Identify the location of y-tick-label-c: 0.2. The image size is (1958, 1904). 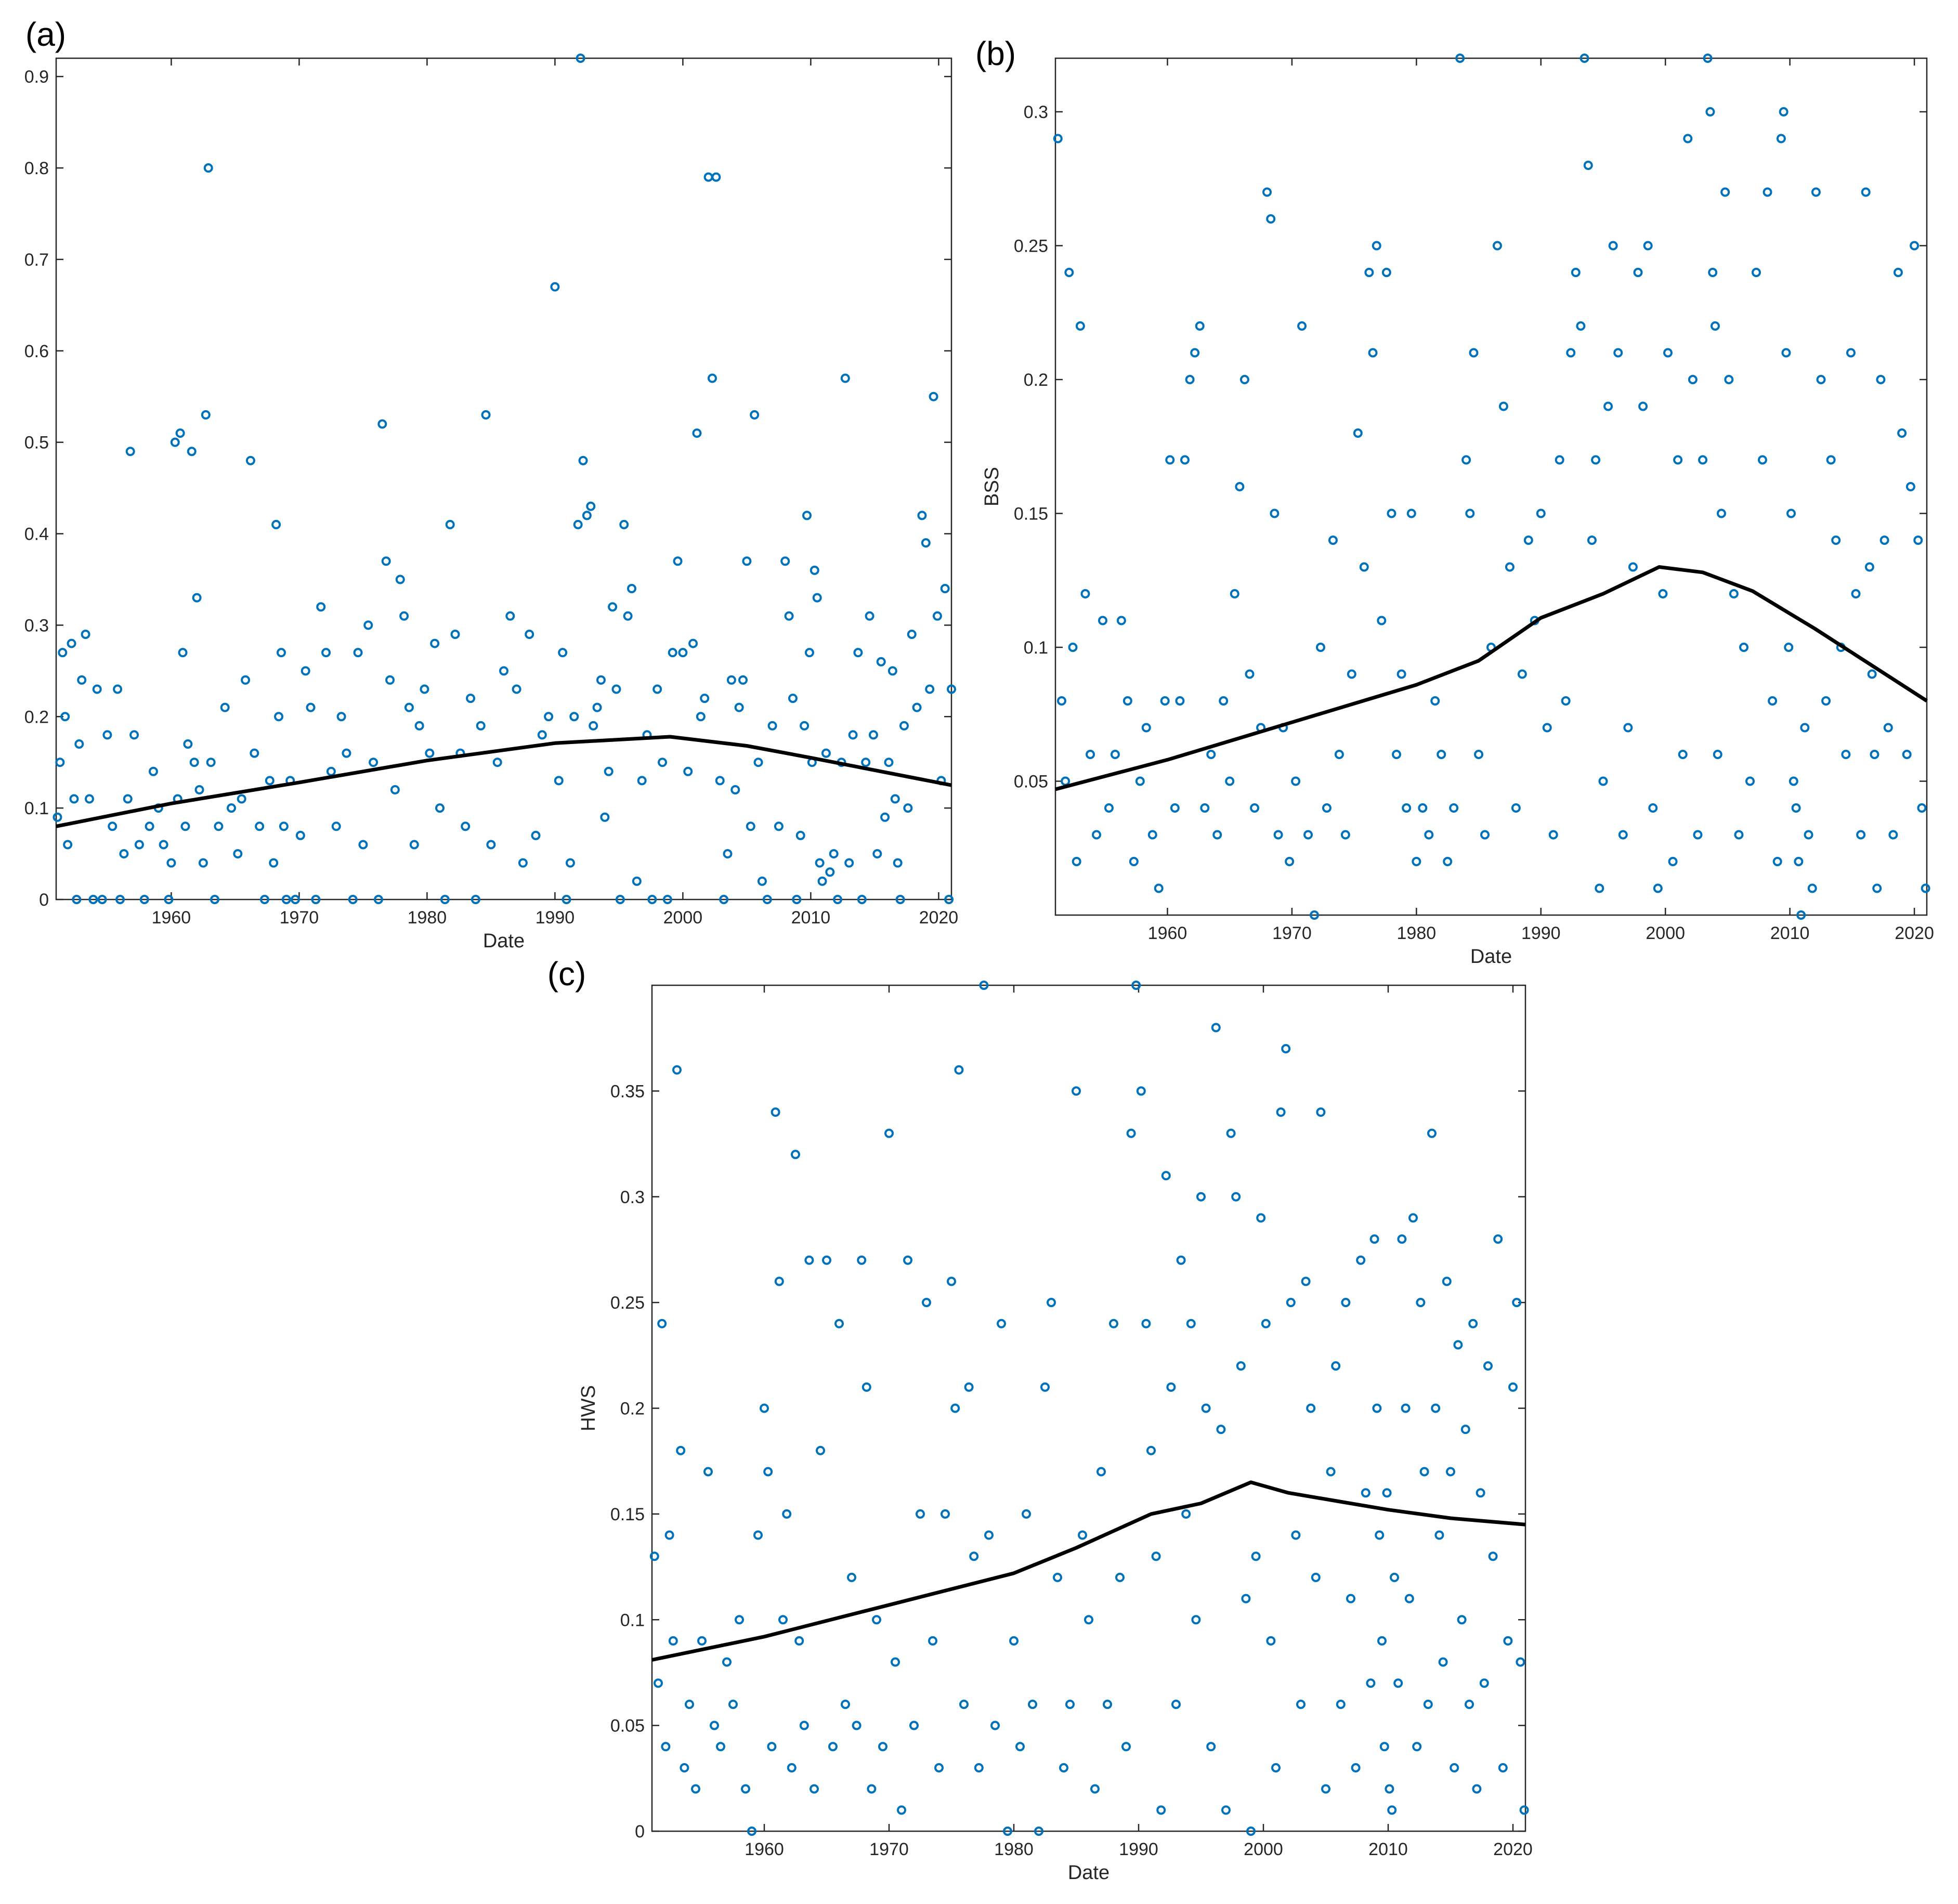
(632, 1409).